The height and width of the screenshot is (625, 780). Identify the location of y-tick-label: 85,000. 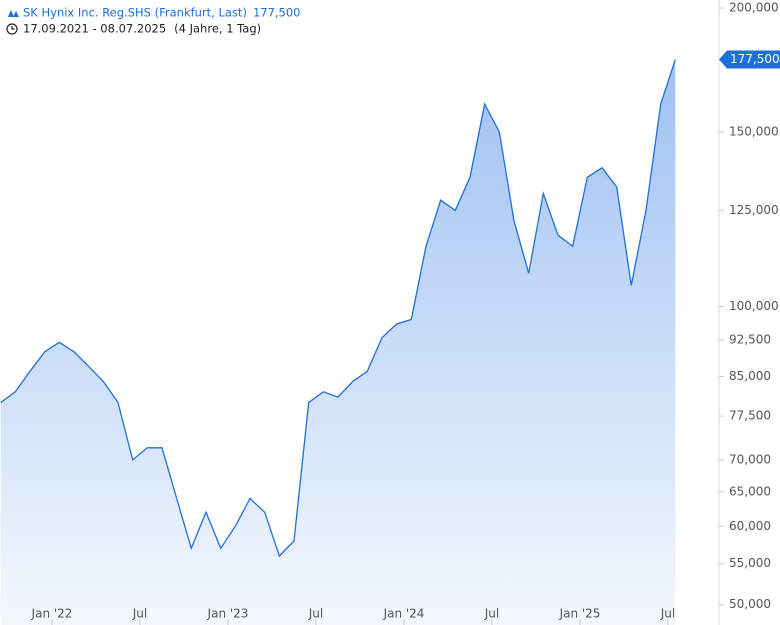
(750, 376).